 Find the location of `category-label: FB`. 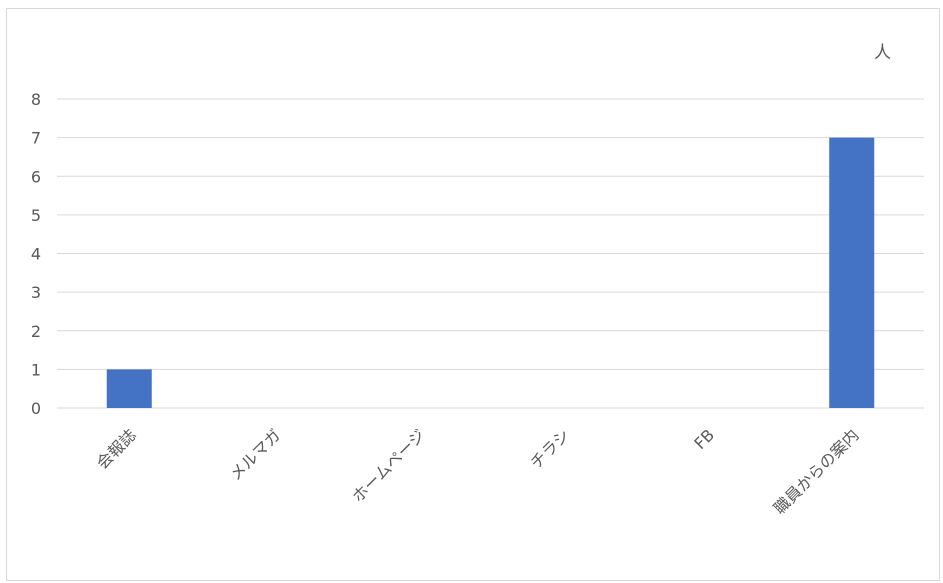

category-label: FB is located at coordinates (704, 439).